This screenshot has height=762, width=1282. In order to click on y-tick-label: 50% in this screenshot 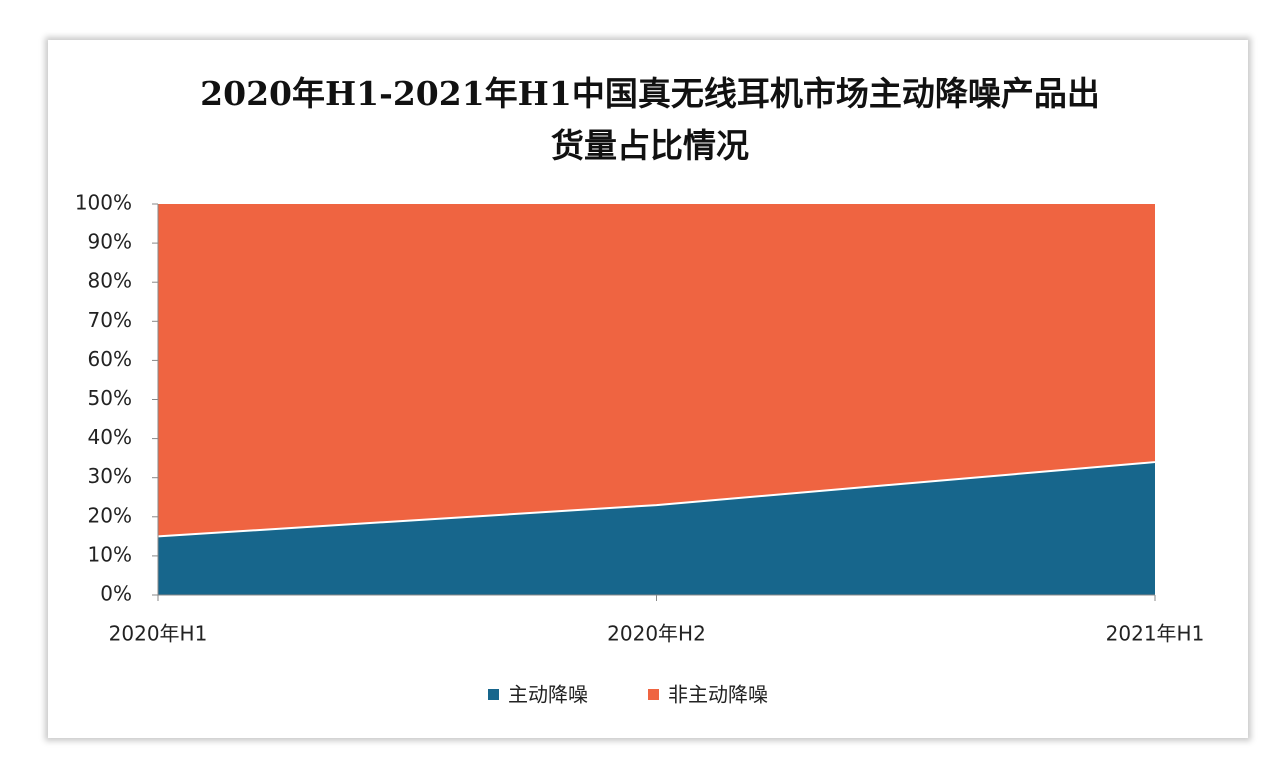, I will do `click(110, 398)`.